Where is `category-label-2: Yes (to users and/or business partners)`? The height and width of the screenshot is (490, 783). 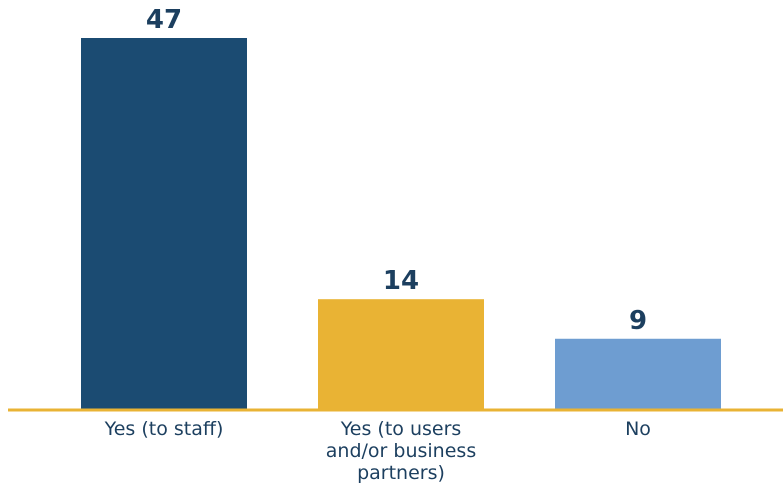
category-label-2: Yes (to users and/or business partners) is located at coordinates (401, 451).